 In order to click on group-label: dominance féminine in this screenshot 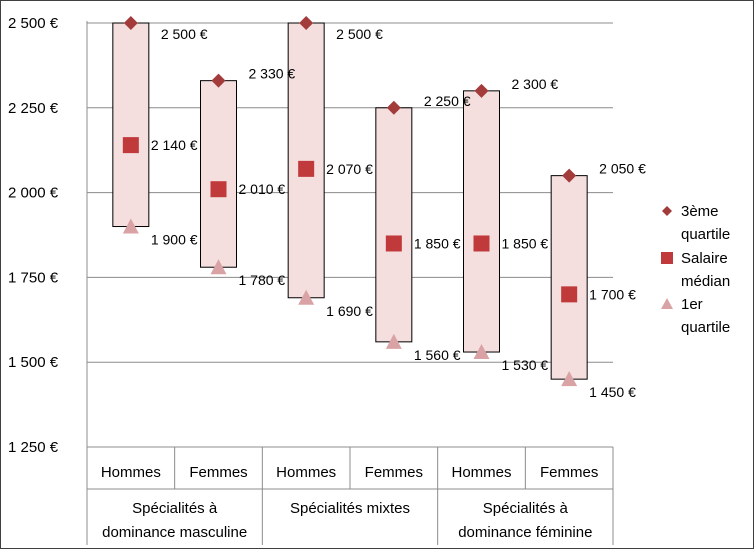, I will do `click(525, 532)`.